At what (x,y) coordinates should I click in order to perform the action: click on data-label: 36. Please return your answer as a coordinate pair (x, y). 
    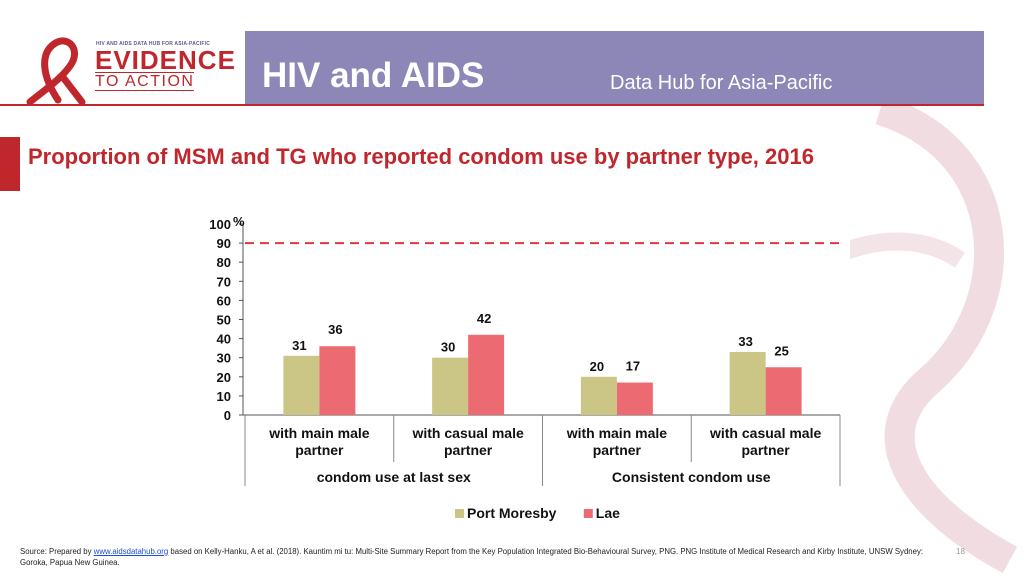
    Looking at the image, I should click on (335, 329).